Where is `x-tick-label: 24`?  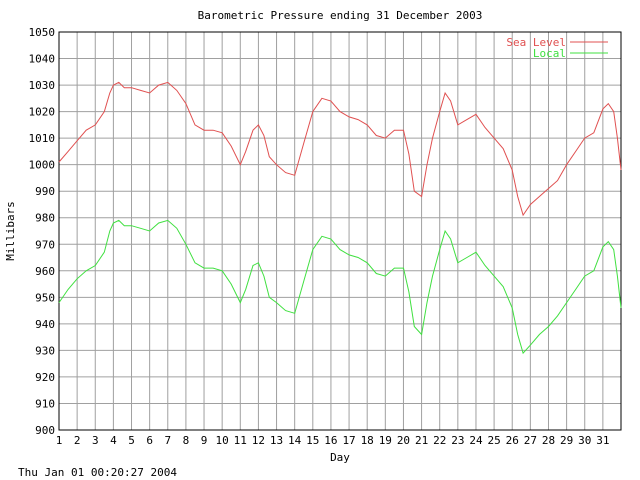 x-tick-label: 24 is located at coordinates (476, 440).